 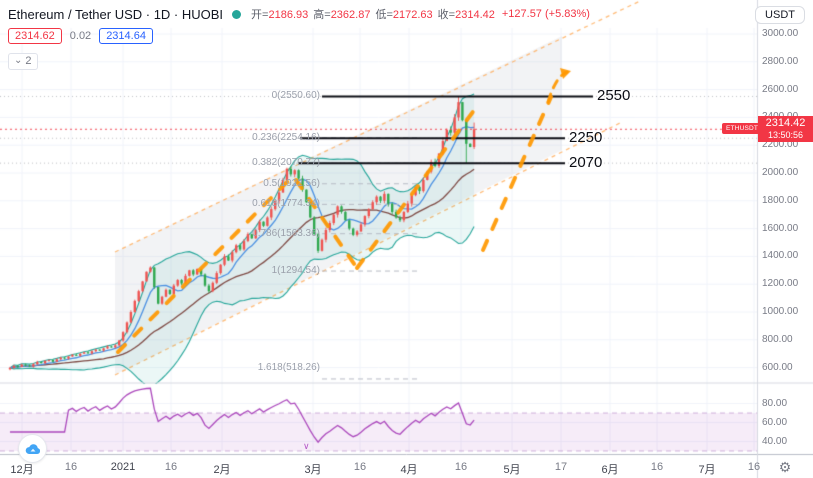 I want to click on rsi-axis-label: 80.00, so click(x=775, y=403).